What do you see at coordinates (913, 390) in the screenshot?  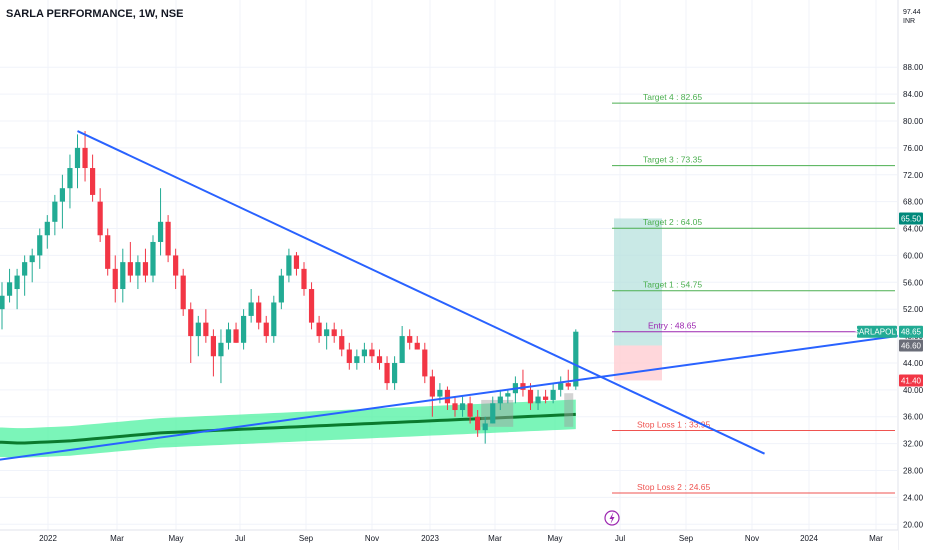 I see `price-tick-label: 40.00` at bounding box center [913, 390].